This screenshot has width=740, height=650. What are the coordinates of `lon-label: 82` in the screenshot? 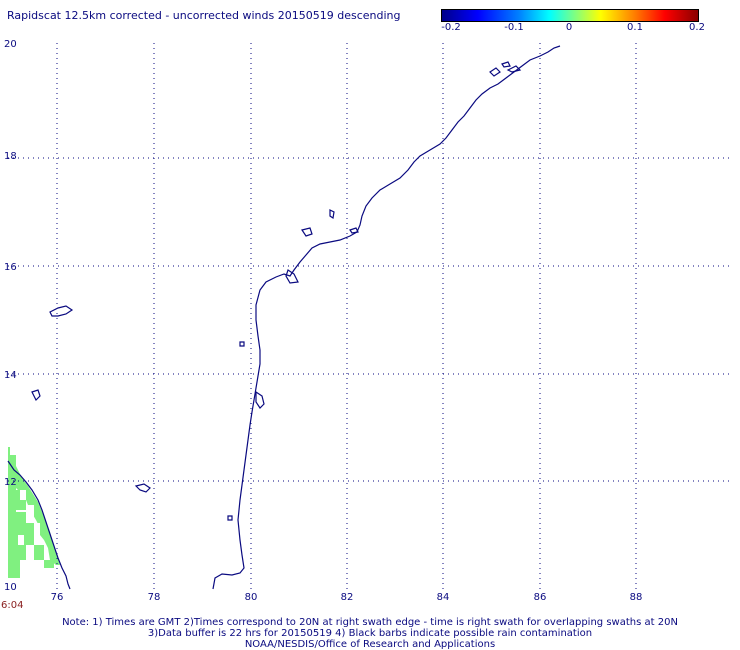 It's located at (347, 597).